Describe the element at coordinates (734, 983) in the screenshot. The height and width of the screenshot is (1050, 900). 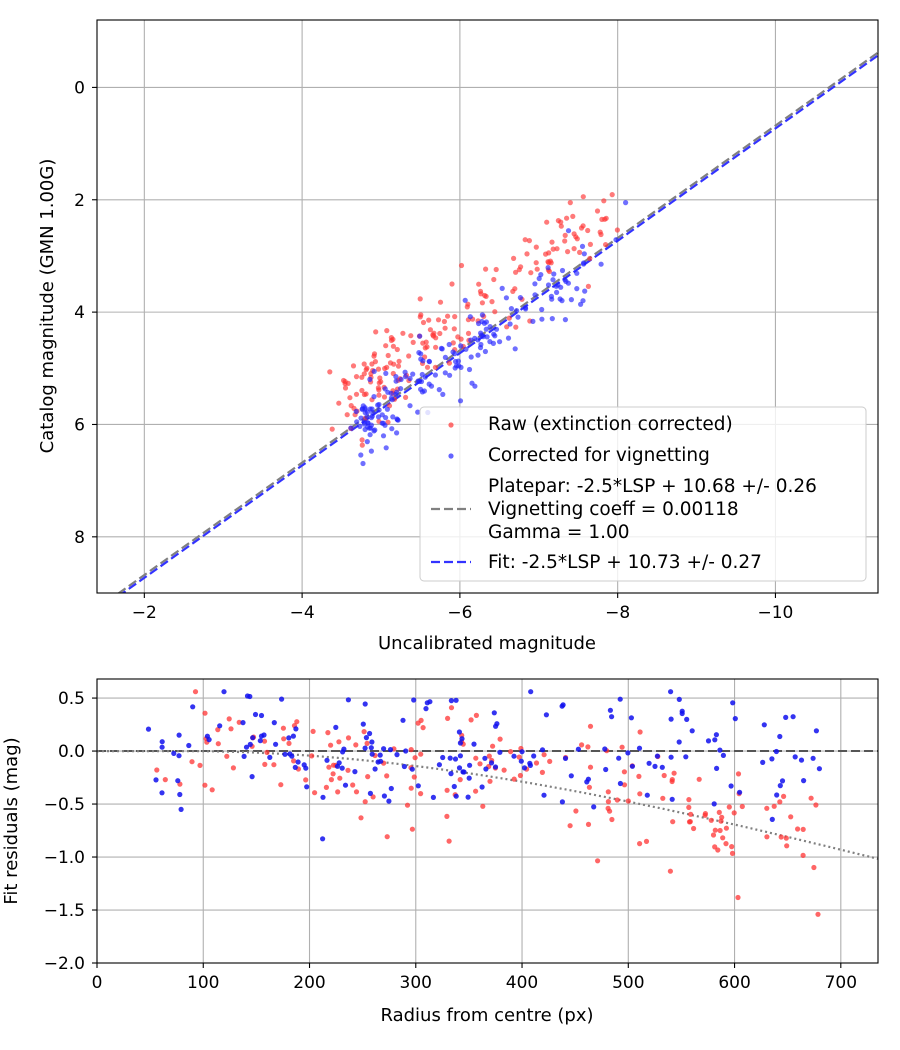
I see `bottom-x-tick-label: 600` at that location.